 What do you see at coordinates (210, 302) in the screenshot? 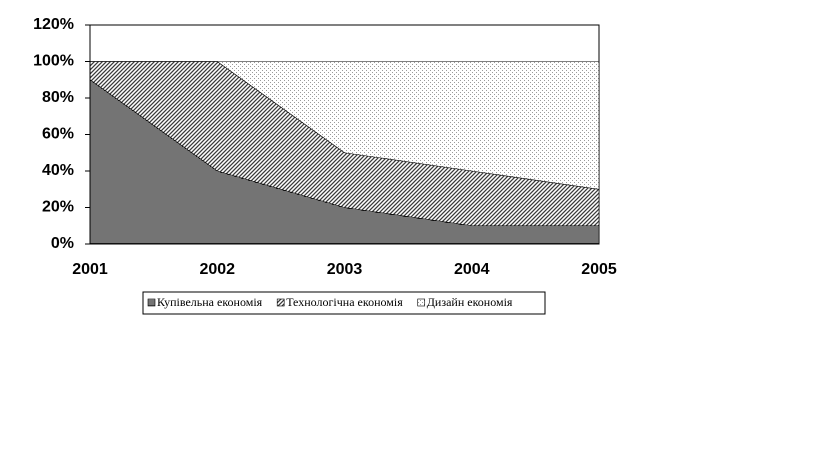
I see `legend-label: Купівельна економія` at bounding box center [210, 302].